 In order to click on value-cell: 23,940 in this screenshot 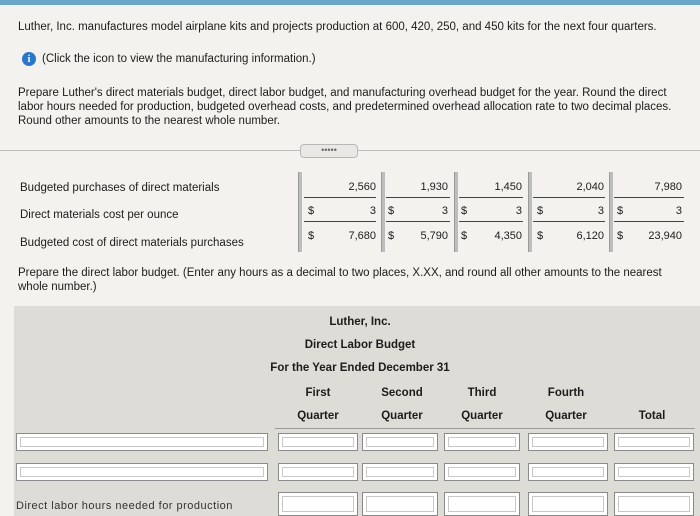, I will do `click(665, 236)`.